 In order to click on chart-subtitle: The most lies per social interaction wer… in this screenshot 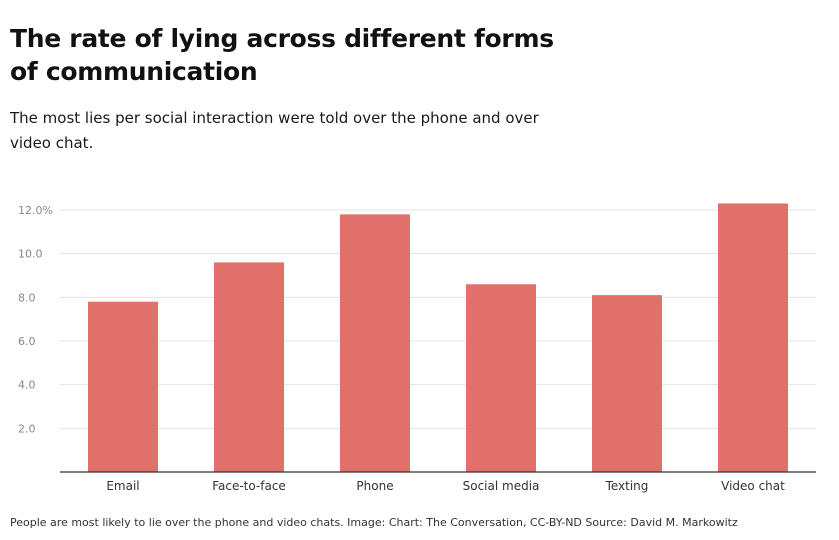, I will do `click(274, 130)`.